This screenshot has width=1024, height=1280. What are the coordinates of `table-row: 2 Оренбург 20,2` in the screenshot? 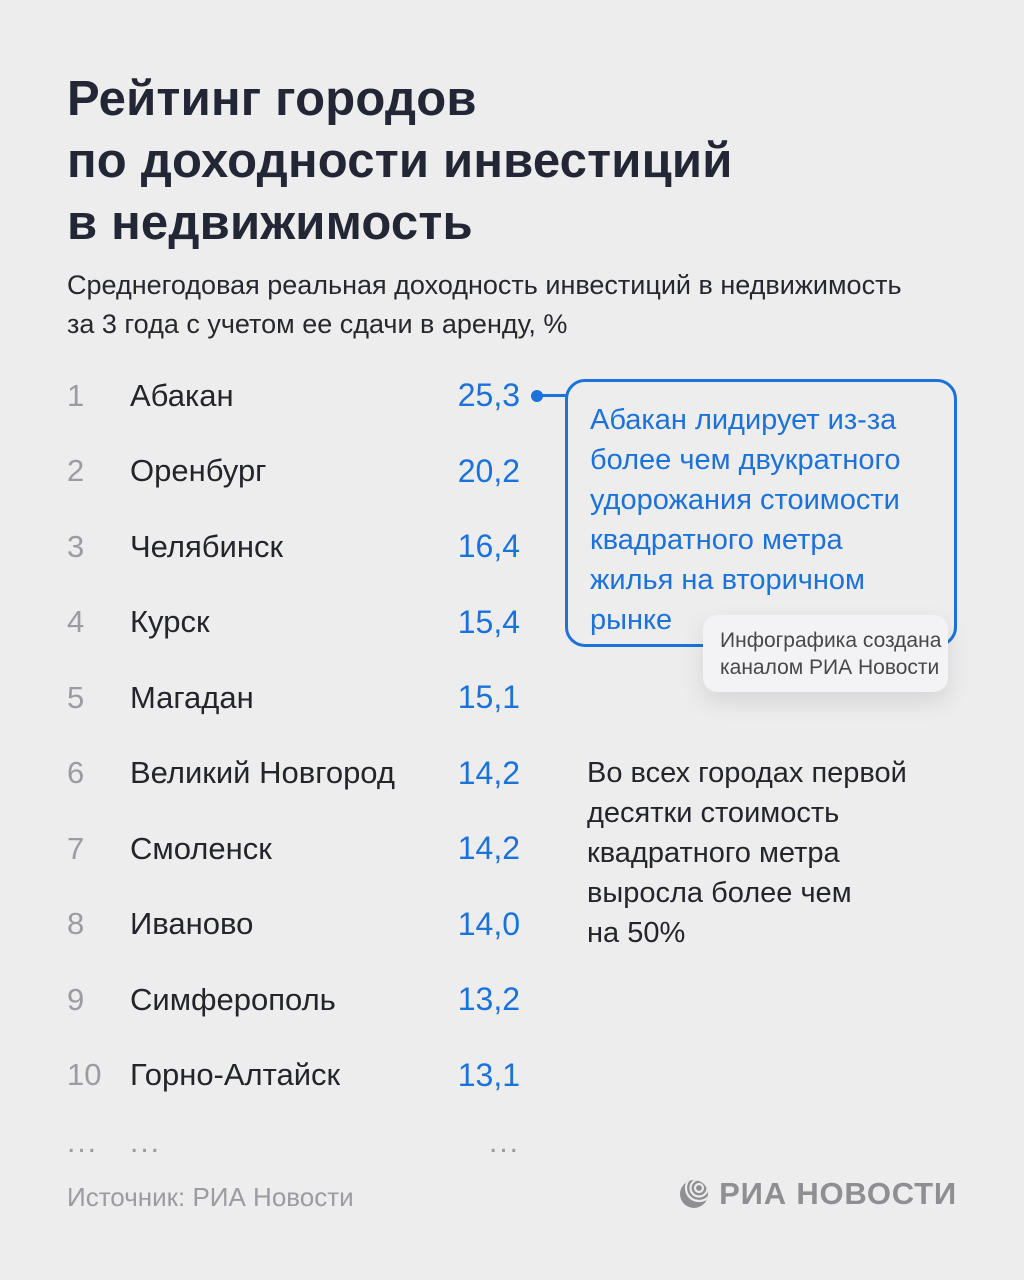 It's located at (293, 472).